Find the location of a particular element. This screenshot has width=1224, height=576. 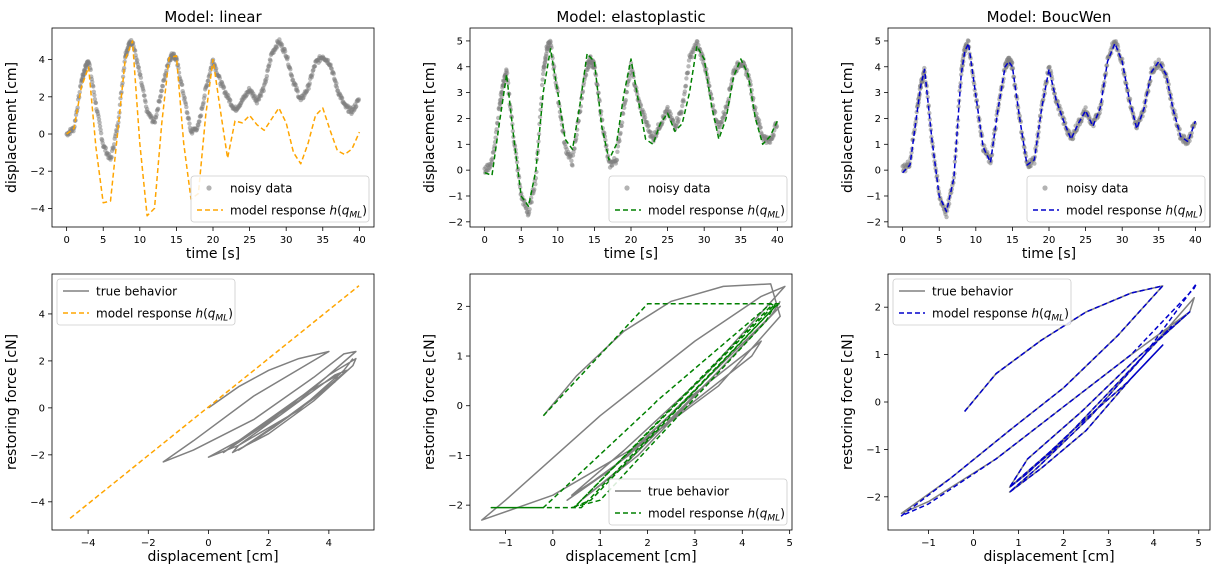

chart-title: Model: elastoplastic is located at coordinates (630, 17).